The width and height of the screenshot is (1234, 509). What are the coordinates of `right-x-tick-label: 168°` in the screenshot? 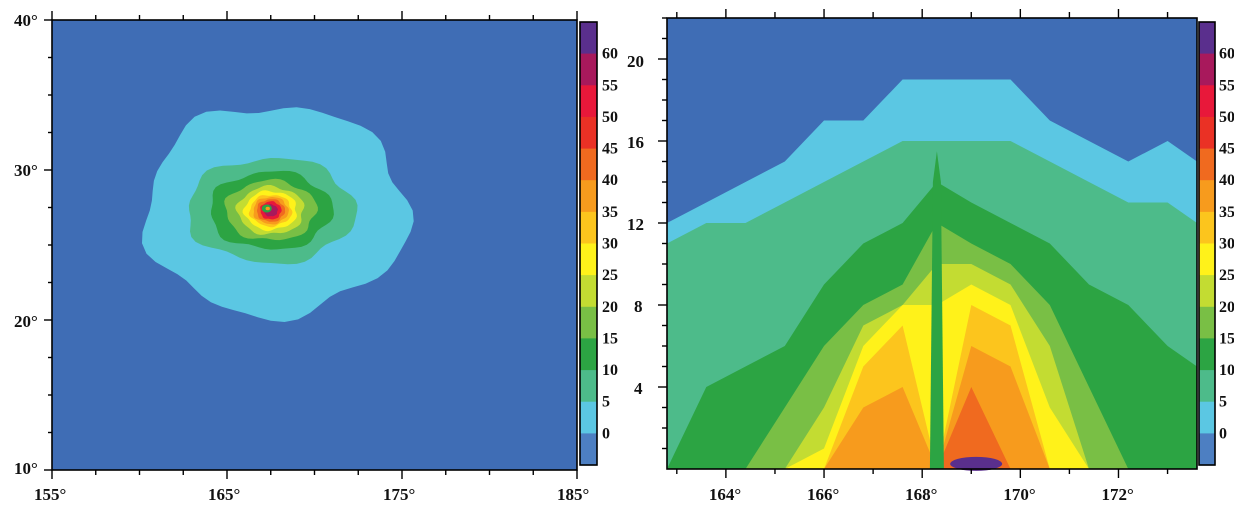 It's located at (921, 494).